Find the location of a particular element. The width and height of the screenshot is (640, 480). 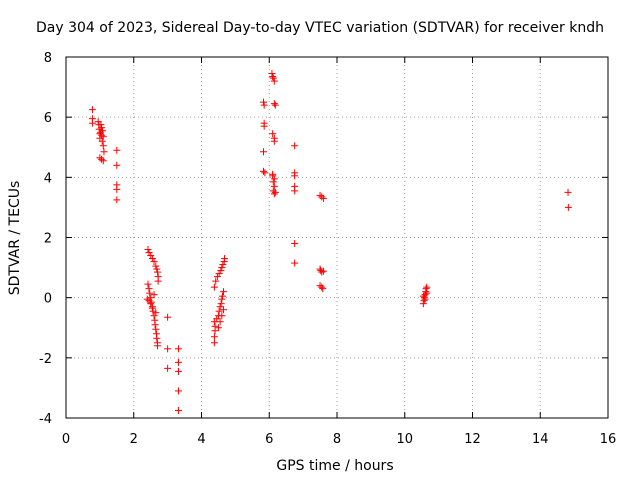

y-tick-labels: -4 -2 0 2 4 6 8 is located at coordinates (45, 239).